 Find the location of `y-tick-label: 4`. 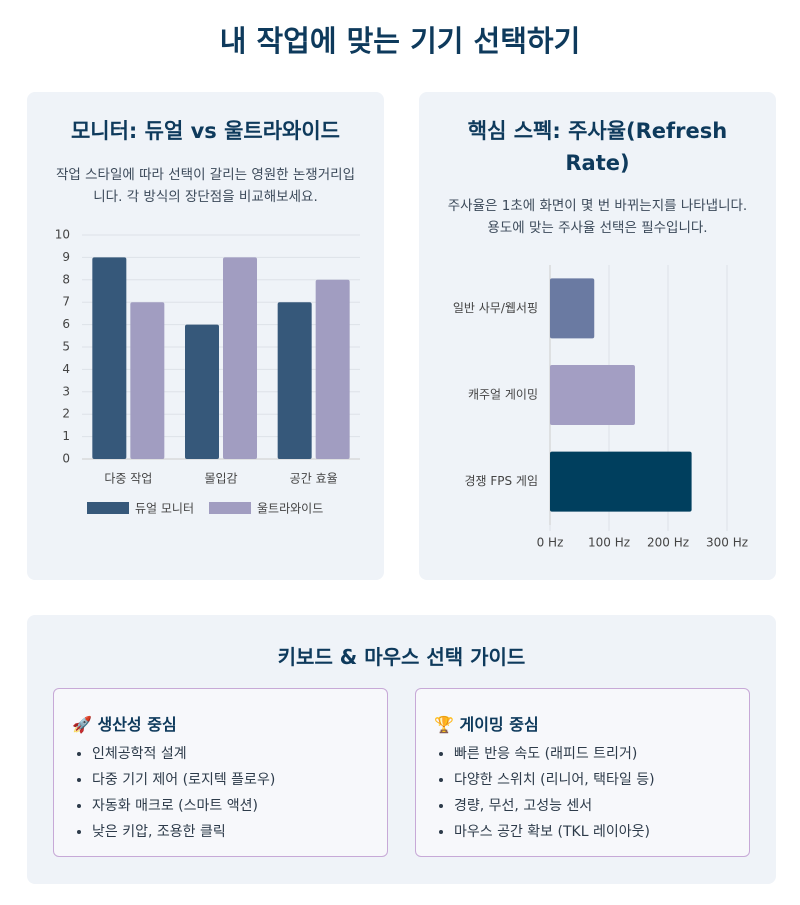

y-tick-label: 4 is located at coordinates (66, 369).